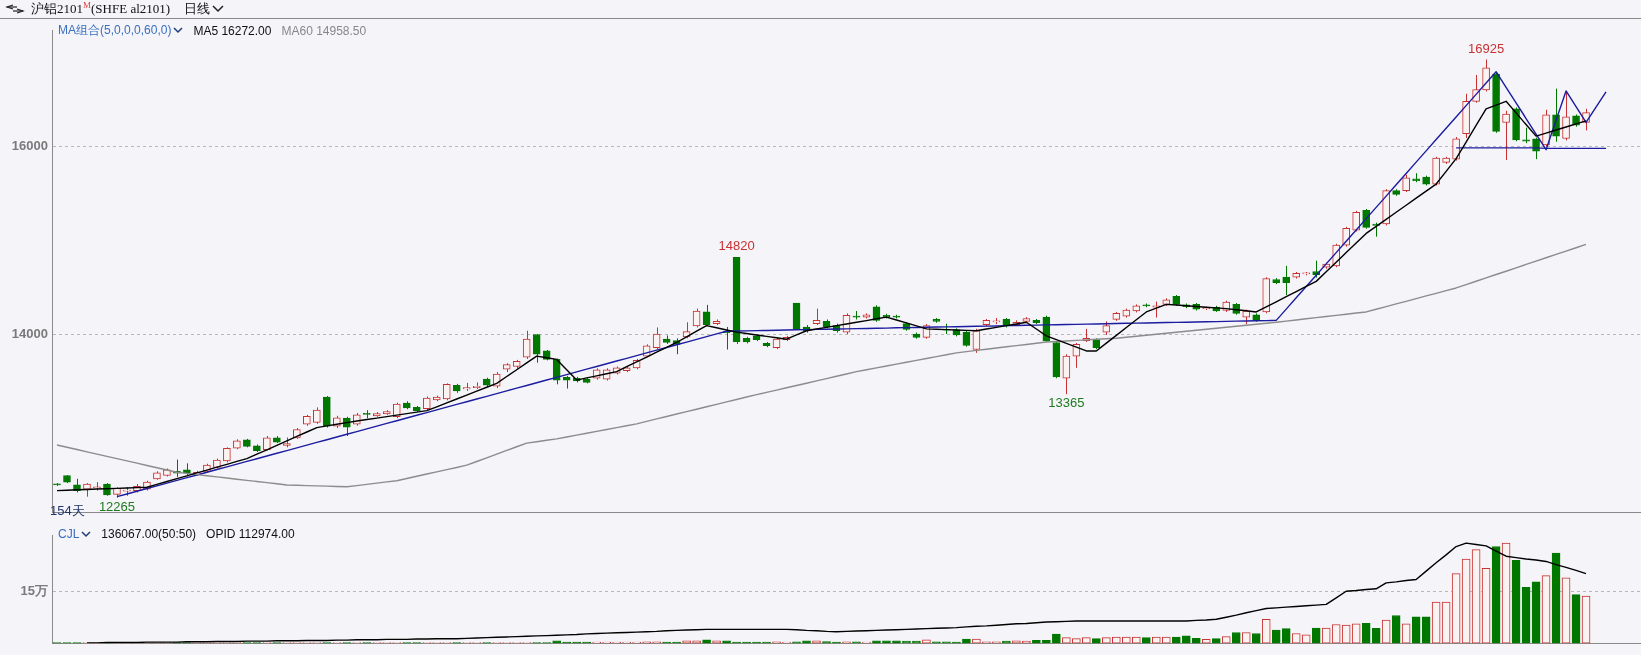  Describe the element at coordinates (736, 246) in the screenshot. I see `annotation: 14820` at that location.